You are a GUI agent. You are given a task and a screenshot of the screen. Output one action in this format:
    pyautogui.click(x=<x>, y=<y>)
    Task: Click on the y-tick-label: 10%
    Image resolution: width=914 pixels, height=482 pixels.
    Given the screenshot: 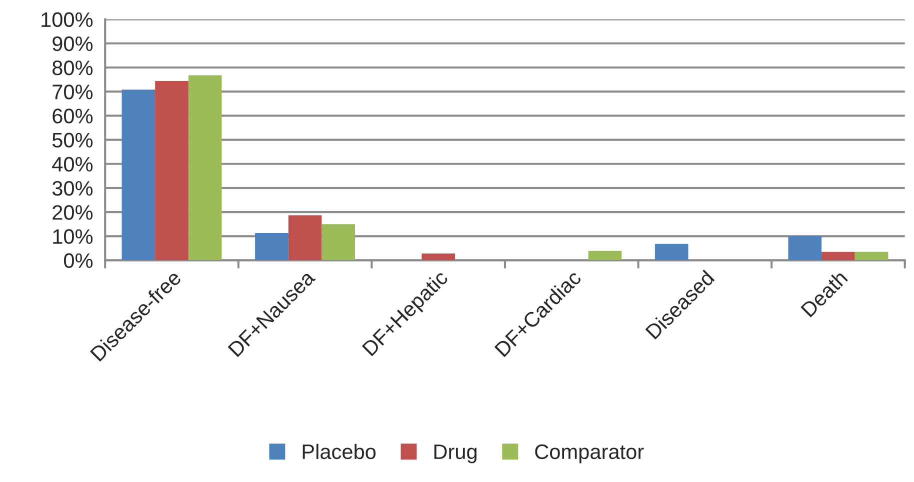 What is the action you would take?
    pyautogui.click(x=73, y=236)
    